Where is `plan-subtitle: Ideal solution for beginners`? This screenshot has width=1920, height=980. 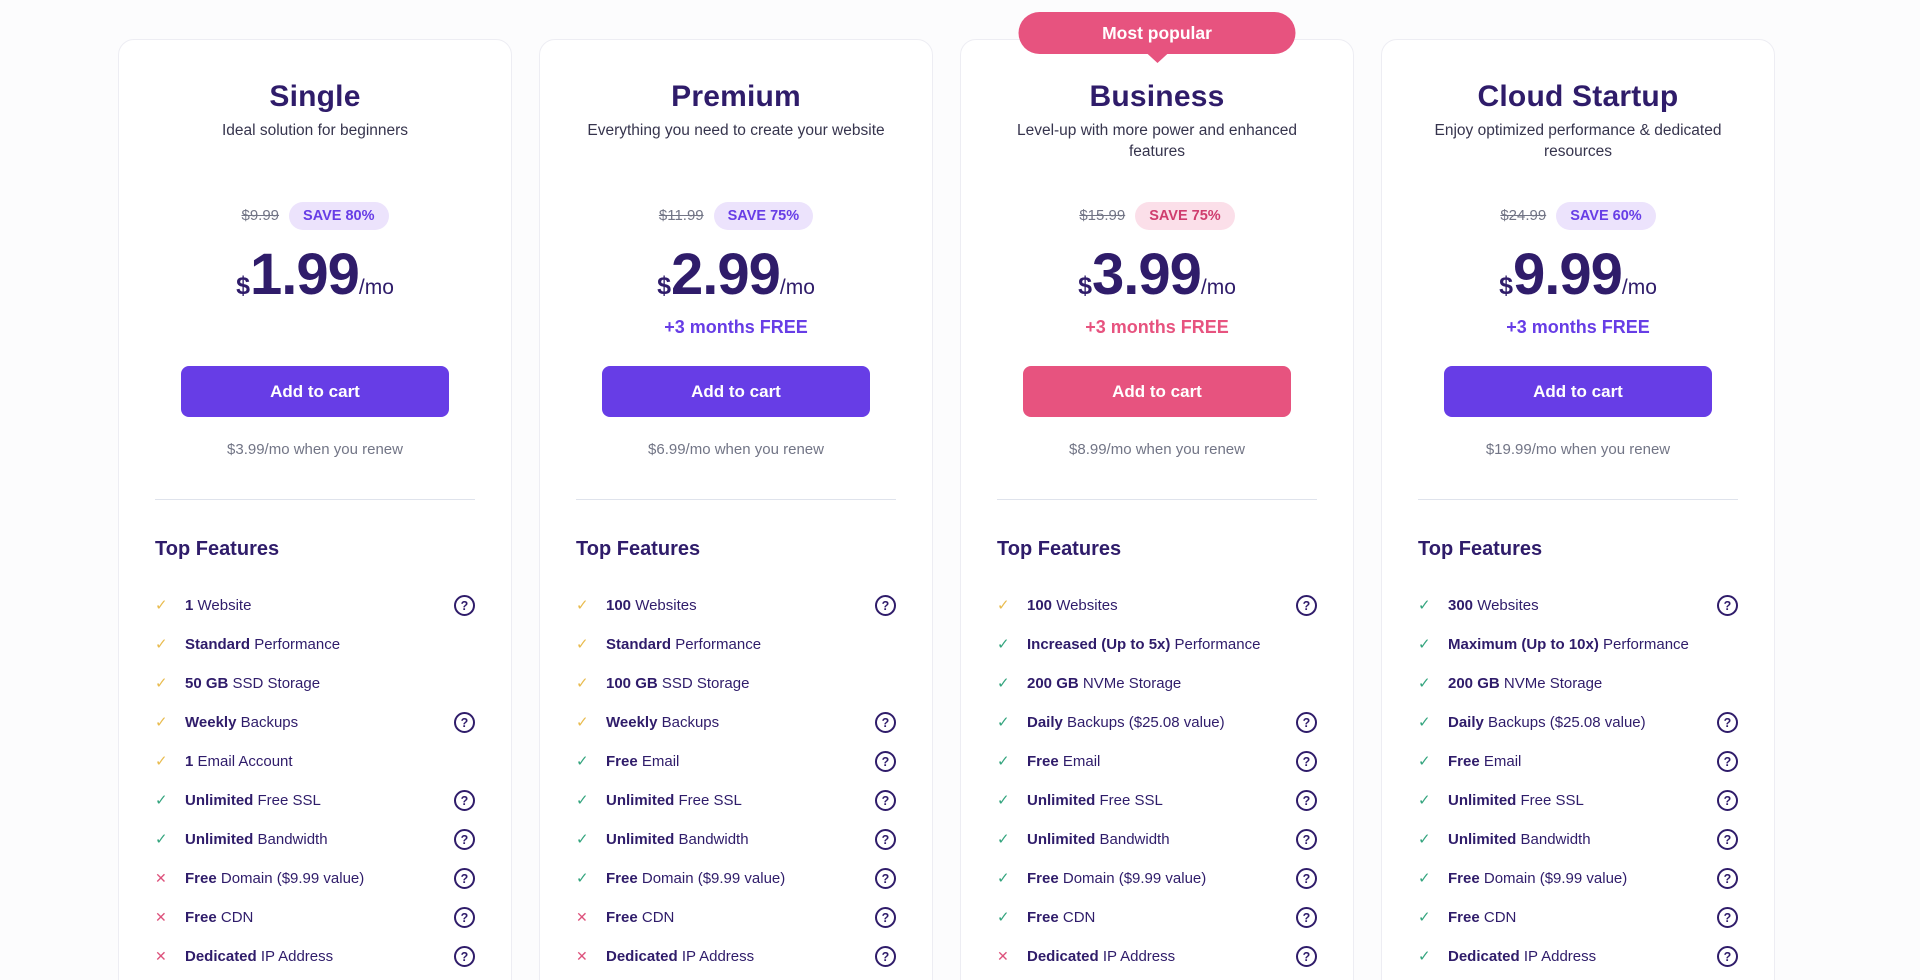 plan-subtitle: Ideal solution for beginners is located at coordinates (315, 130).